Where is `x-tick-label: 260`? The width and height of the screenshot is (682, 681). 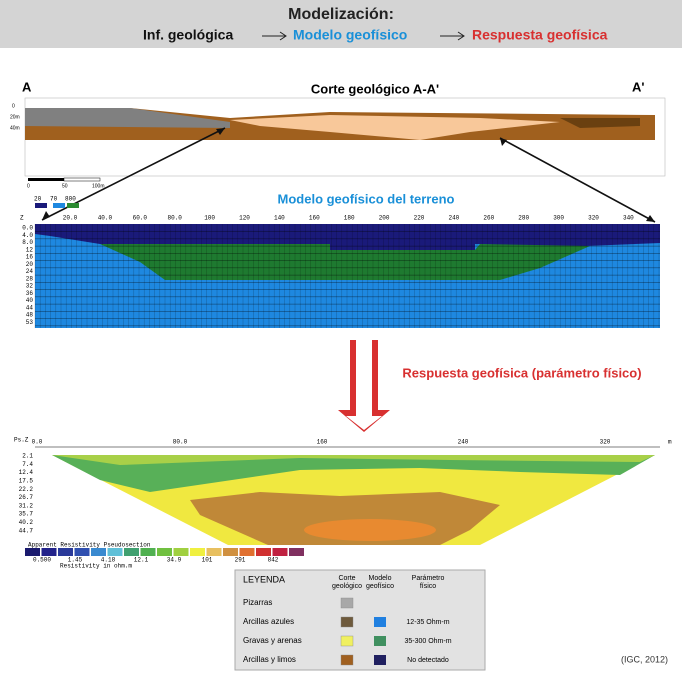 x-tick-label: 260 is located at coordinates (488, 218).